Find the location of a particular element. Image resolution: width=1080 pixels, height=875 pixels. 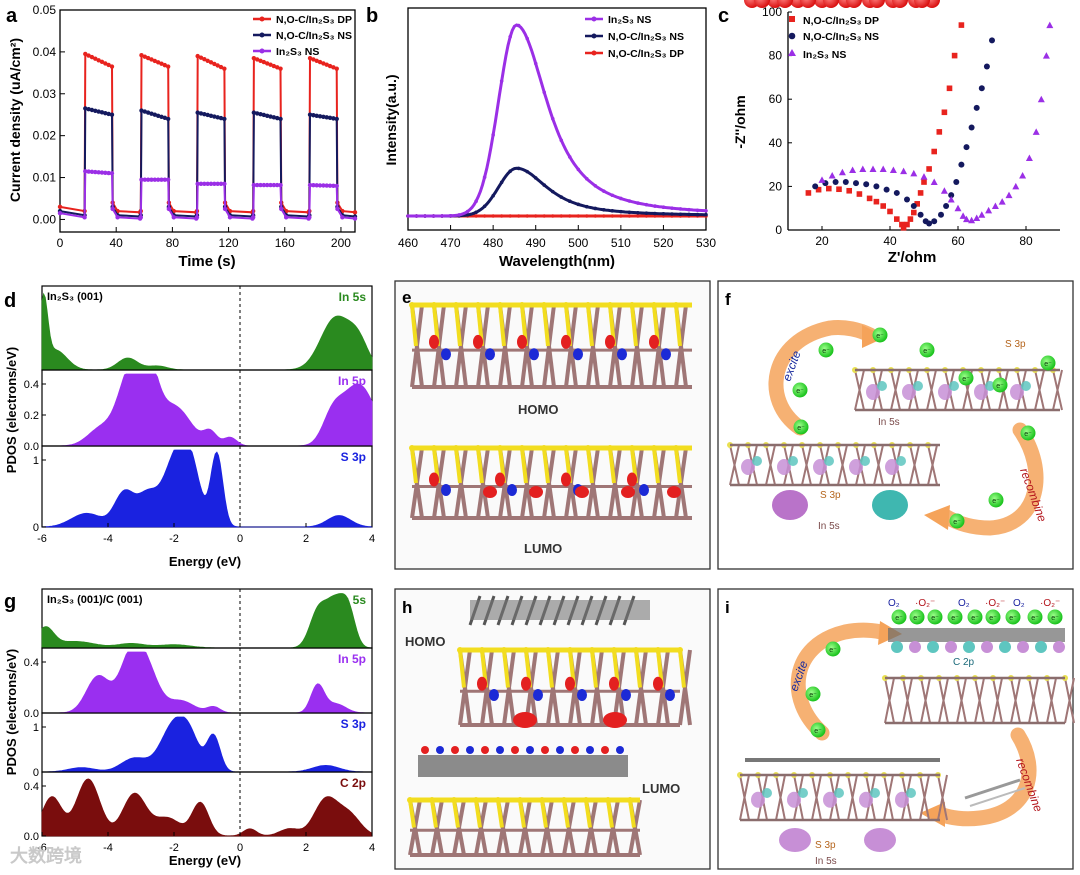

orbital-label: In 5p is located at coordinates (352, 381).